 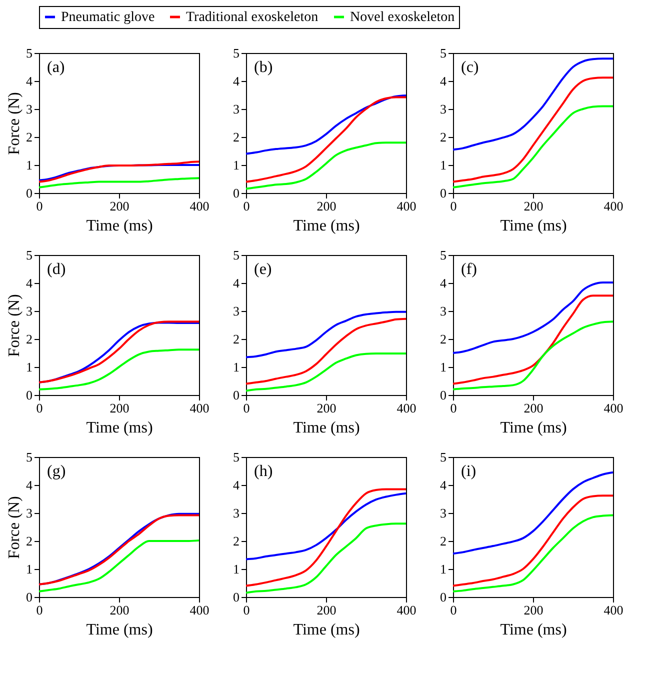 What do you see at coordinates (468, 471) in the screenshot?
I see `annotation: (i)` at bounding box center [468, 471].